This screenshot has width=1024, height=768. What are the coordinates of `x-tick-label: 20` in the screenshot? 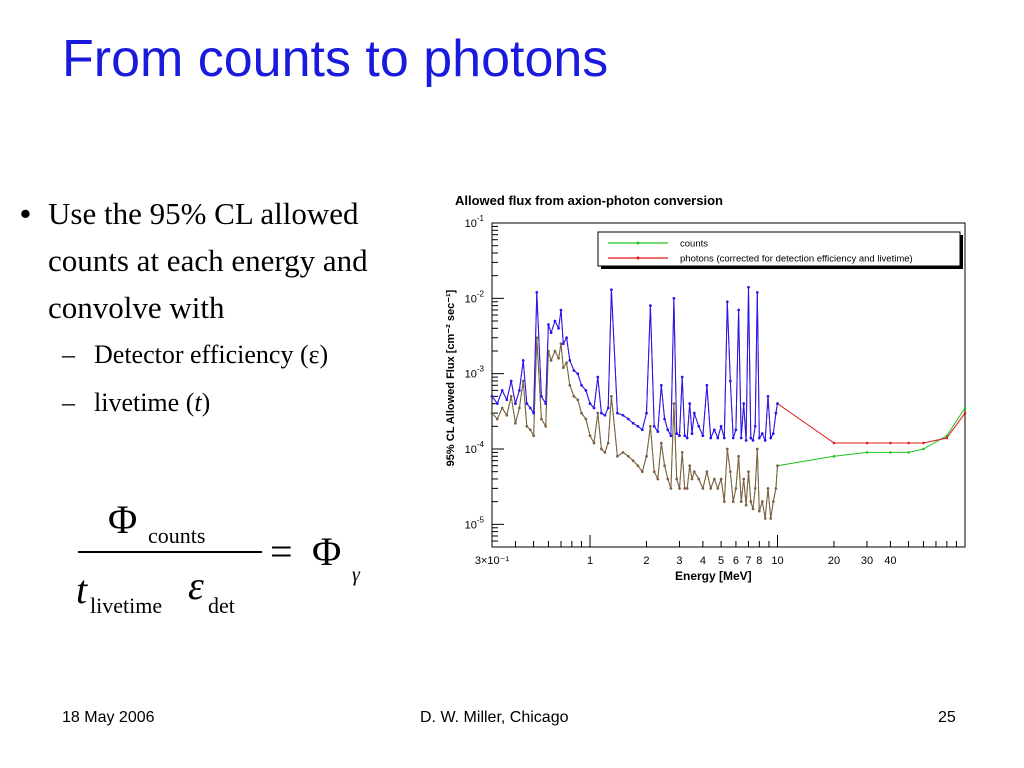 It's located at (834, 561).